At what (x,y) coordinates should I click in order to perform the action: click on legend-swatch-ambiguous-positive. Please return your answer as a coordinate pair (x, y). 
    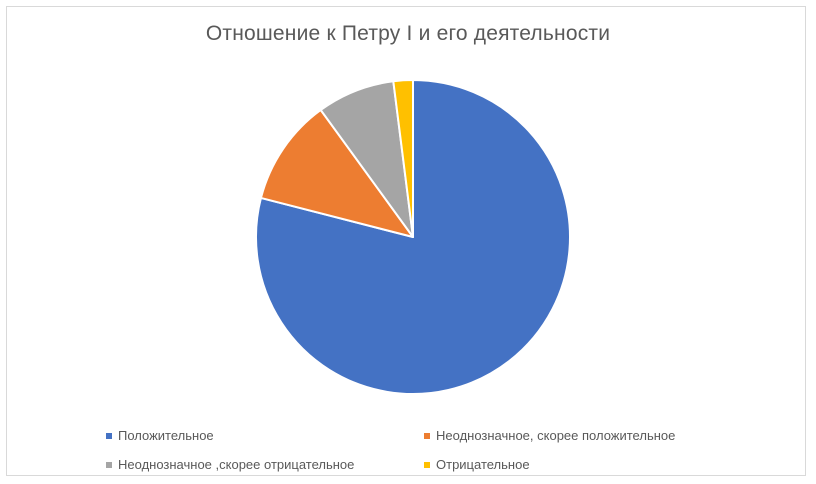
    Looking at the image, I should click on (427, 435).